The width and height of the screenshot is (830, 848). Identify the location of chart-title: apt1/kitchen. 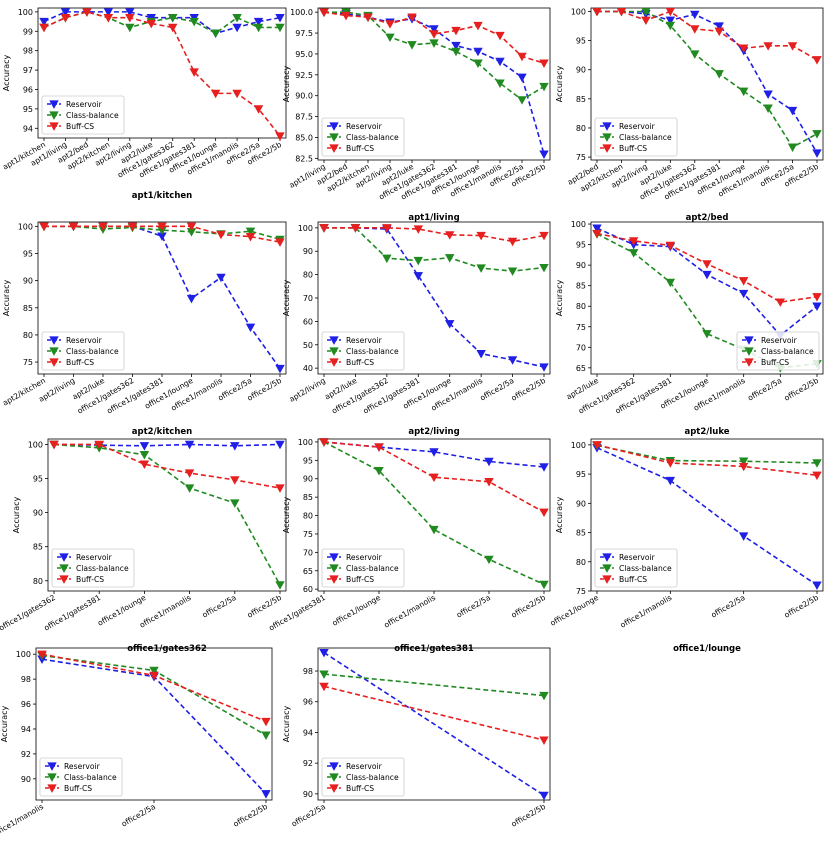
(162, 196).